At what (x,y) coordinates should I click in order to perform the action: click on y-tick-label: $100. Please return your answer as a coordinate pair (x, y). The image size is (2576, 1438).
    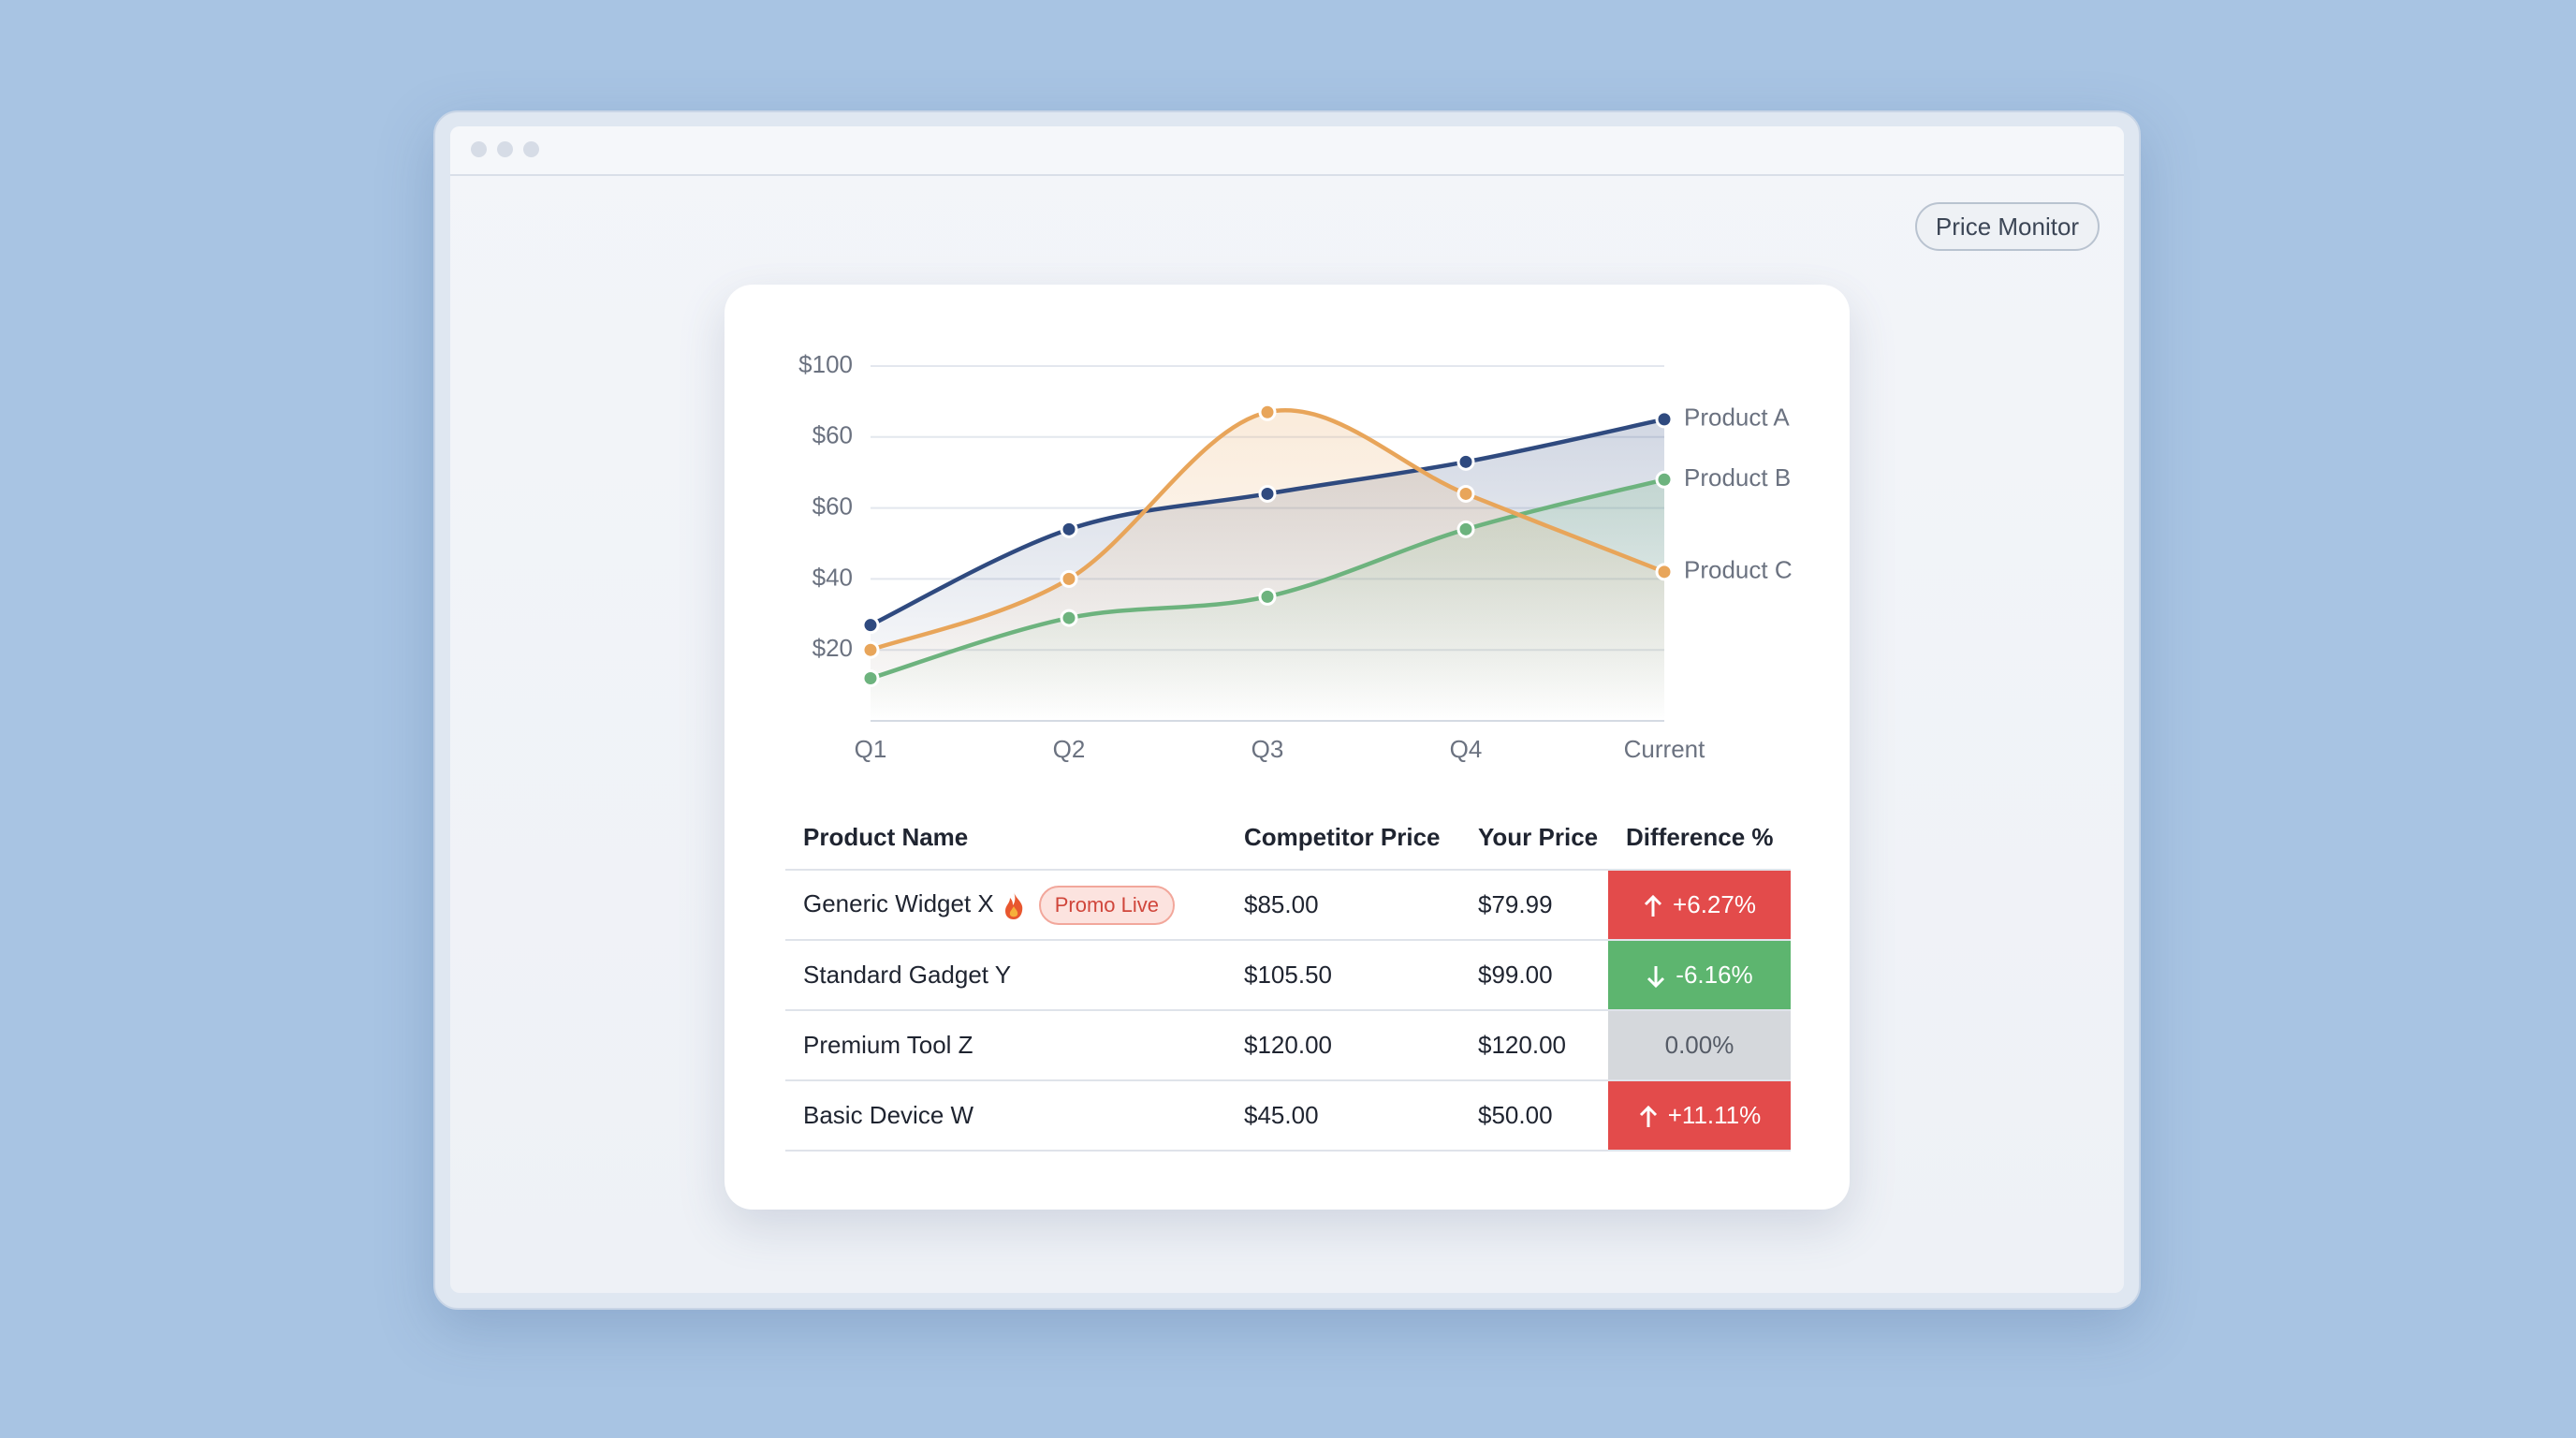
    Looking at the image, I should click on (825, 364).